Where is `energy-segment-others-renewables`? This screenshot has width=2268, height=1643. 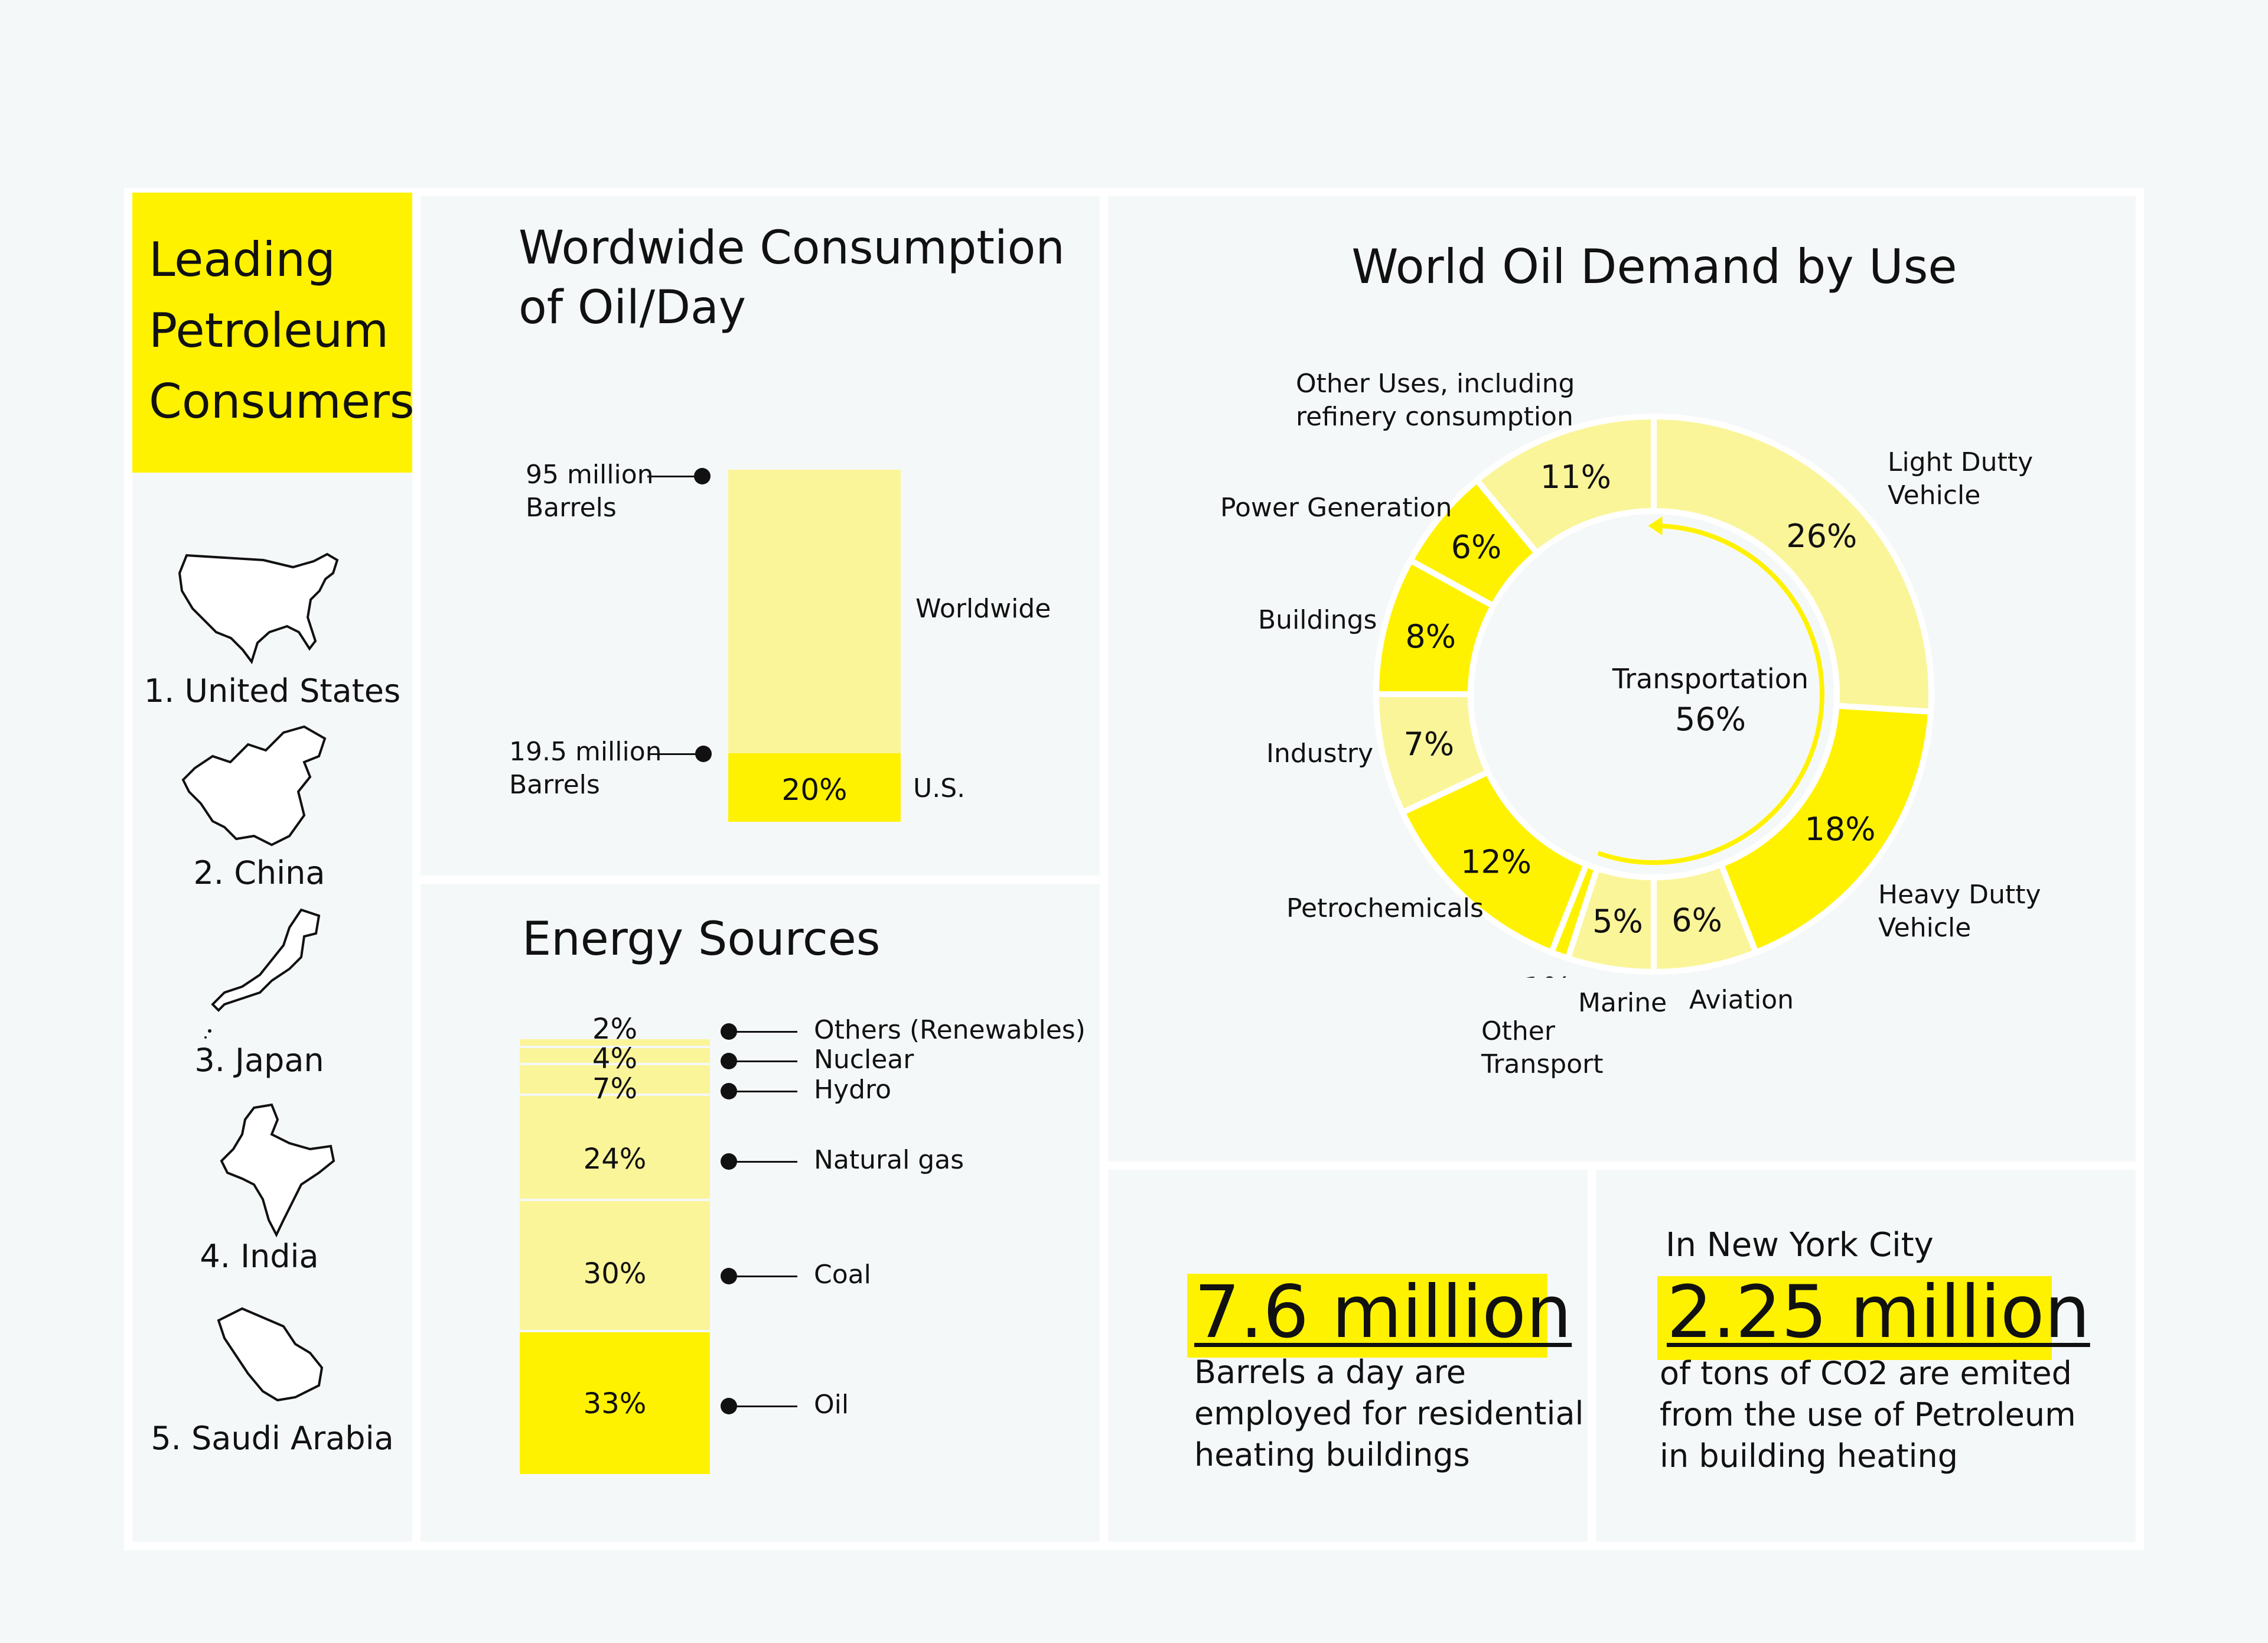
energy-segment-others-renewables is located at coordinates (615, 1042).